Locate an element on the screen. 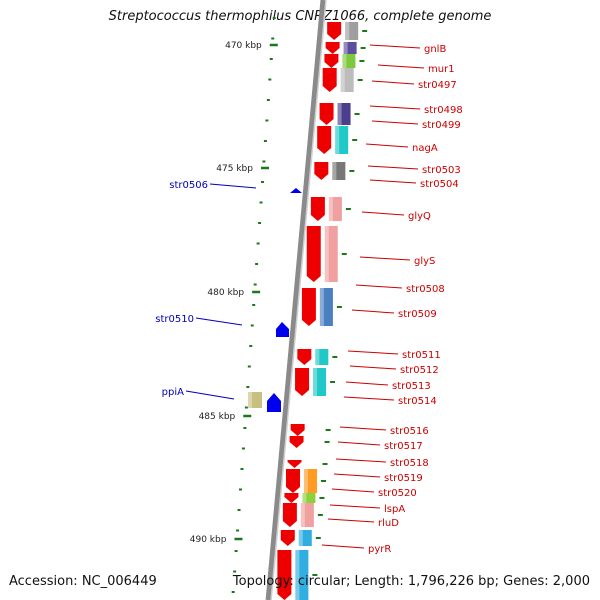  forward-gene-label: str0508 is located at coordinates (425, 289).